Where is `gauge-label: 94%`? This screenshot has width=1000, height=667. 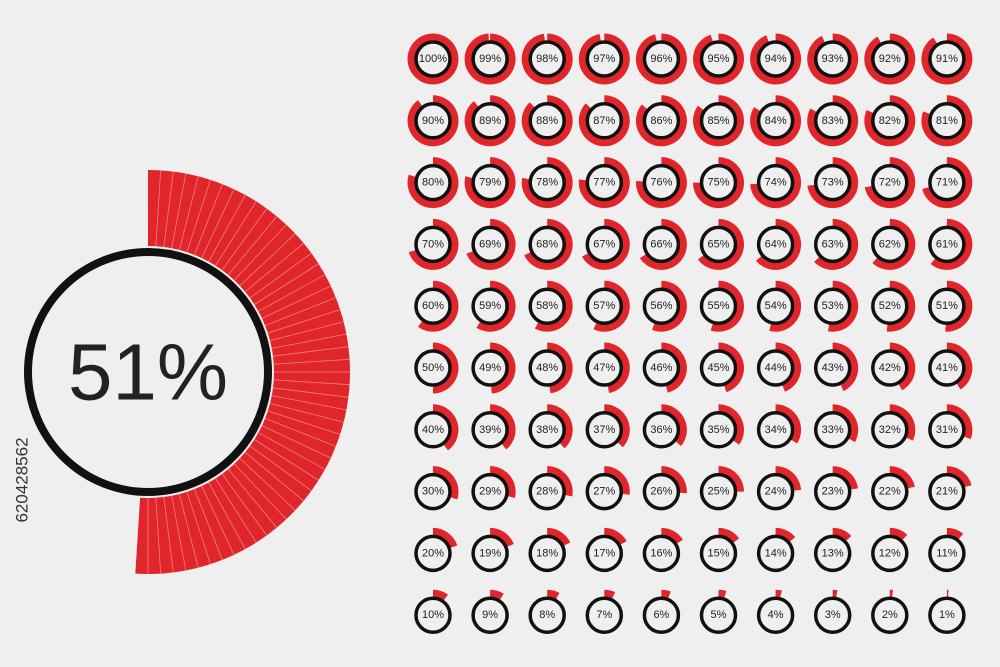 gauge-label: 94% is located at coordinates (776, 59).